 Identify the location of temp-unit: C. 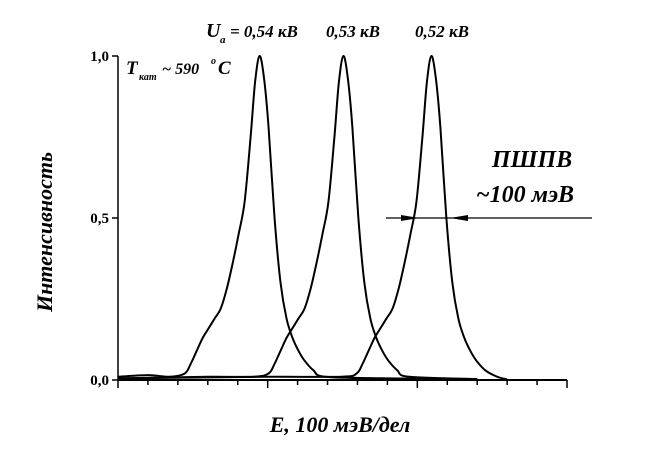
(224, 68).